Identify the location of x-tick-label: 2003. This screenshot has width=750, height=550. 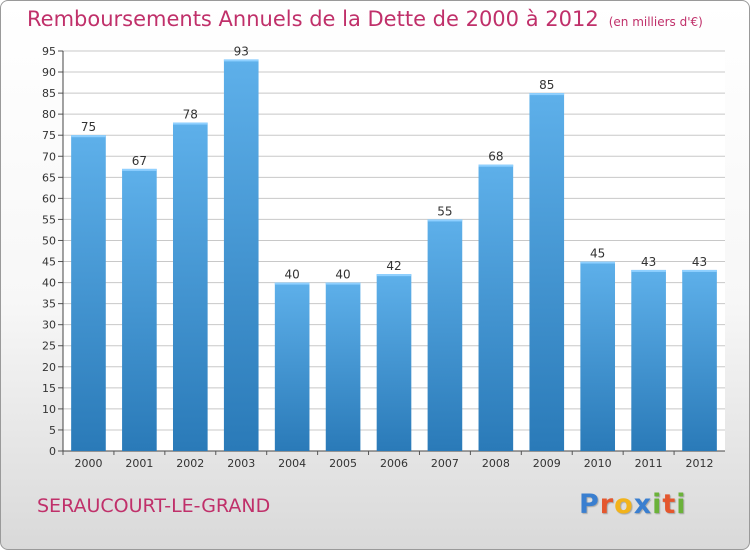
(241, 463).